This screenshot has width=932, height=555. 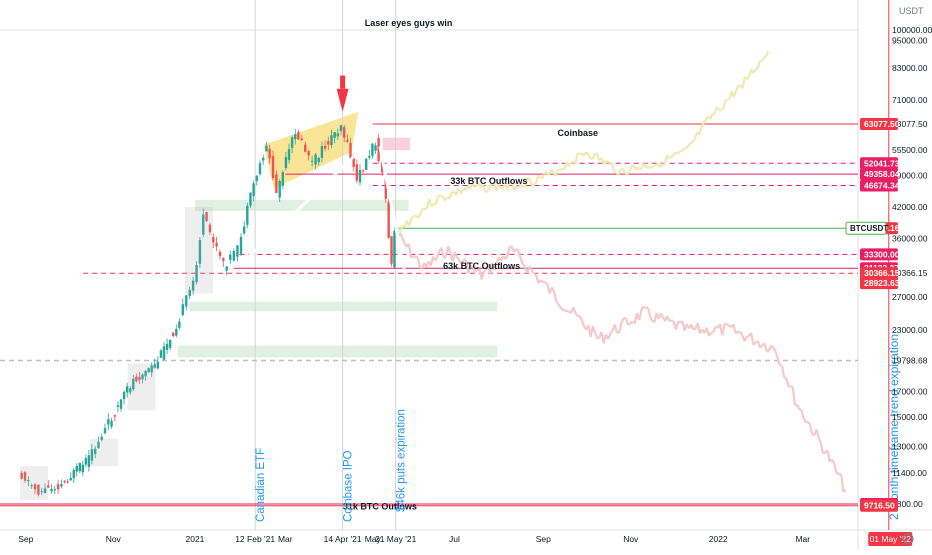 I want to click on time-tick-label: 14 Apr '21, so click(x=343, y=539).